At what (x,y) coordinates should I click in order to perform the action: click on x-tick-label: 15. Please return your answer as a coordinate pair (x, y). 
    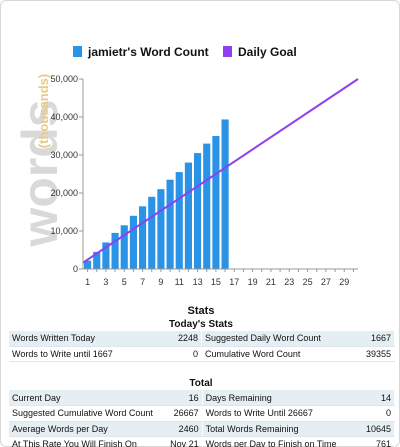
    Looking at the image, I should click on (216, 282).